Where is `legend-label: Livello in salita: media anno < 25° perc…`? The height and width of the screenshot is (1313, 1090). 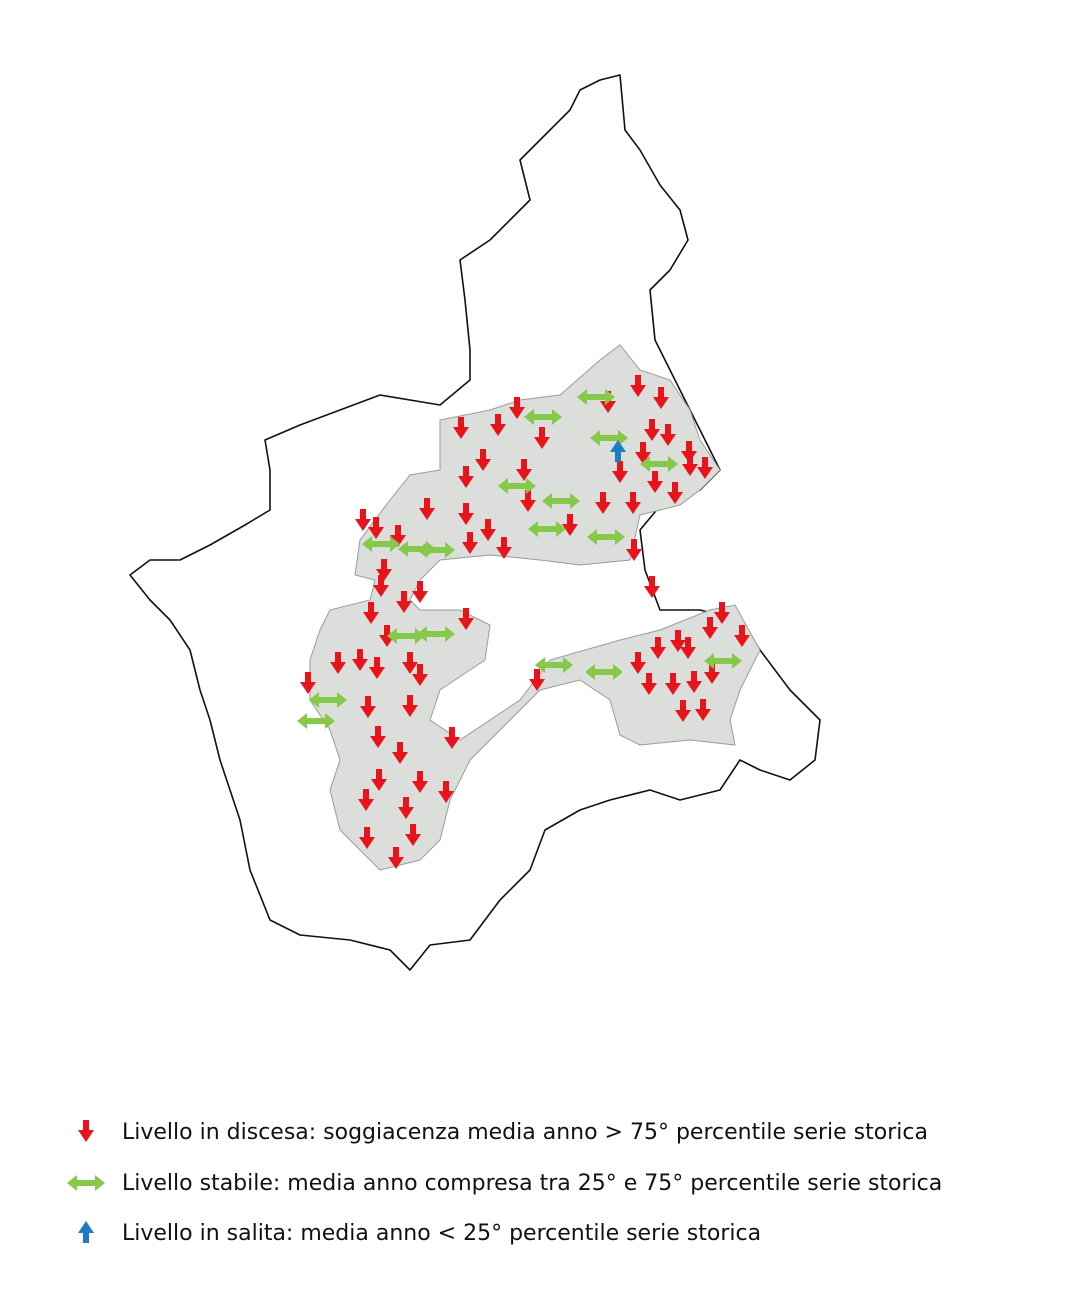 legend-label: Livello in salita: media anno < 25° perc… is located at coordinates (441, 1233).